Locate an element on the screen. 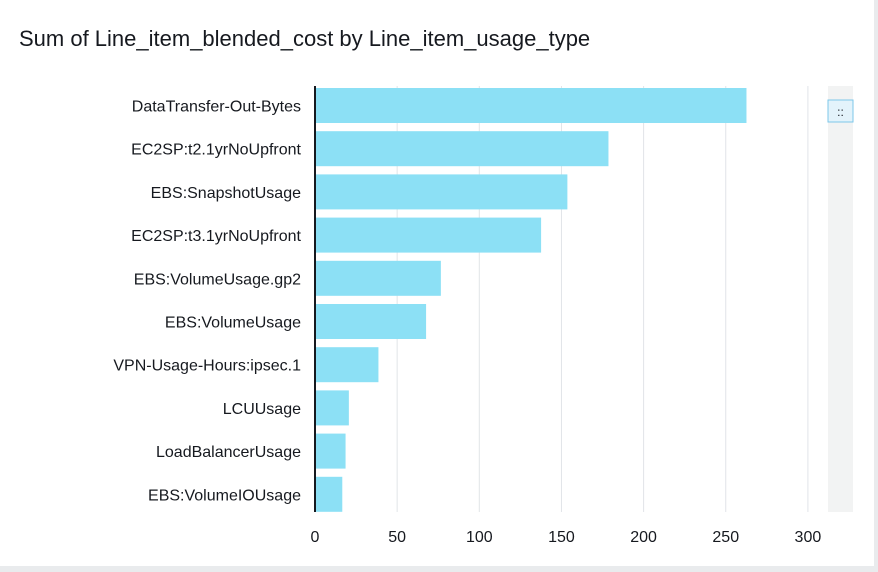 This screenshot has width=878, height=572. category-label: EBS:VolumeIOUsage is located at coordinates (224, 495).